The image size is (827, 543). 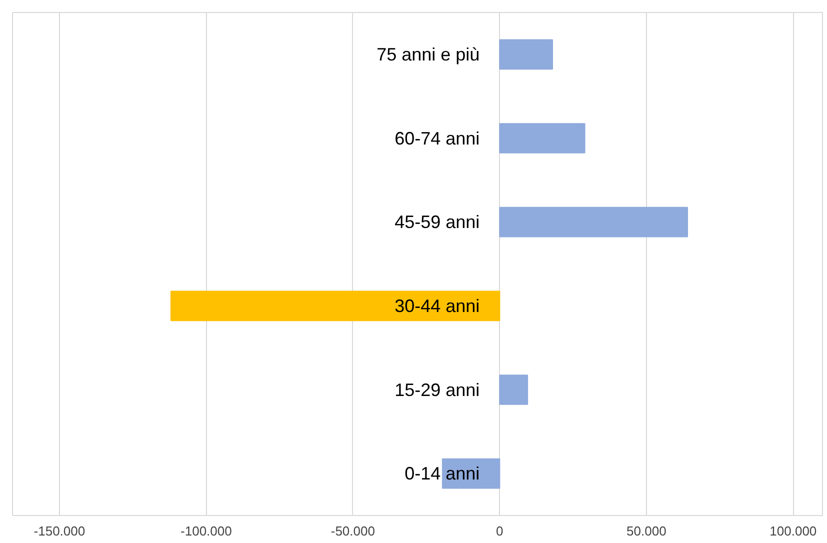 What do you see at coordinates (352, 531) in the screenshot?
I see `x-tick-label: -50.000` at bounding box center [352, 531].